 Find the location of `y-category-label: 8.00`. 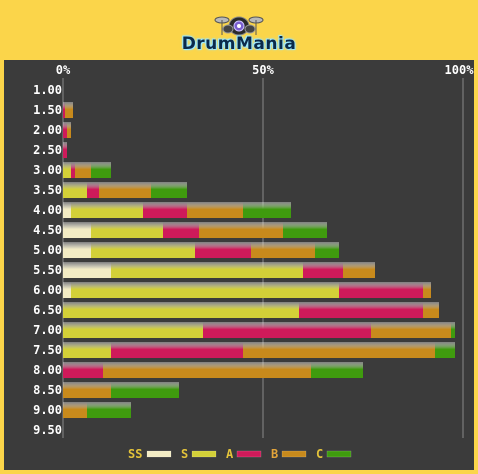

y-category-label: 8.00 is located at coordinates (47, 370).